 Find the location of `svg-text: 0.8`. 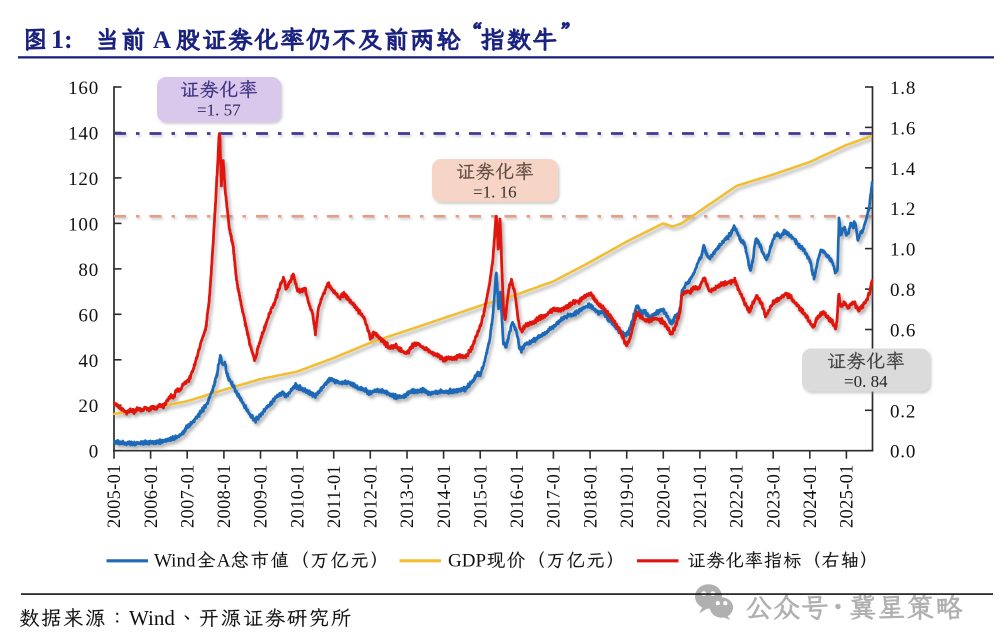

svg-text: 0.8 is located at coordinates (903, 290).